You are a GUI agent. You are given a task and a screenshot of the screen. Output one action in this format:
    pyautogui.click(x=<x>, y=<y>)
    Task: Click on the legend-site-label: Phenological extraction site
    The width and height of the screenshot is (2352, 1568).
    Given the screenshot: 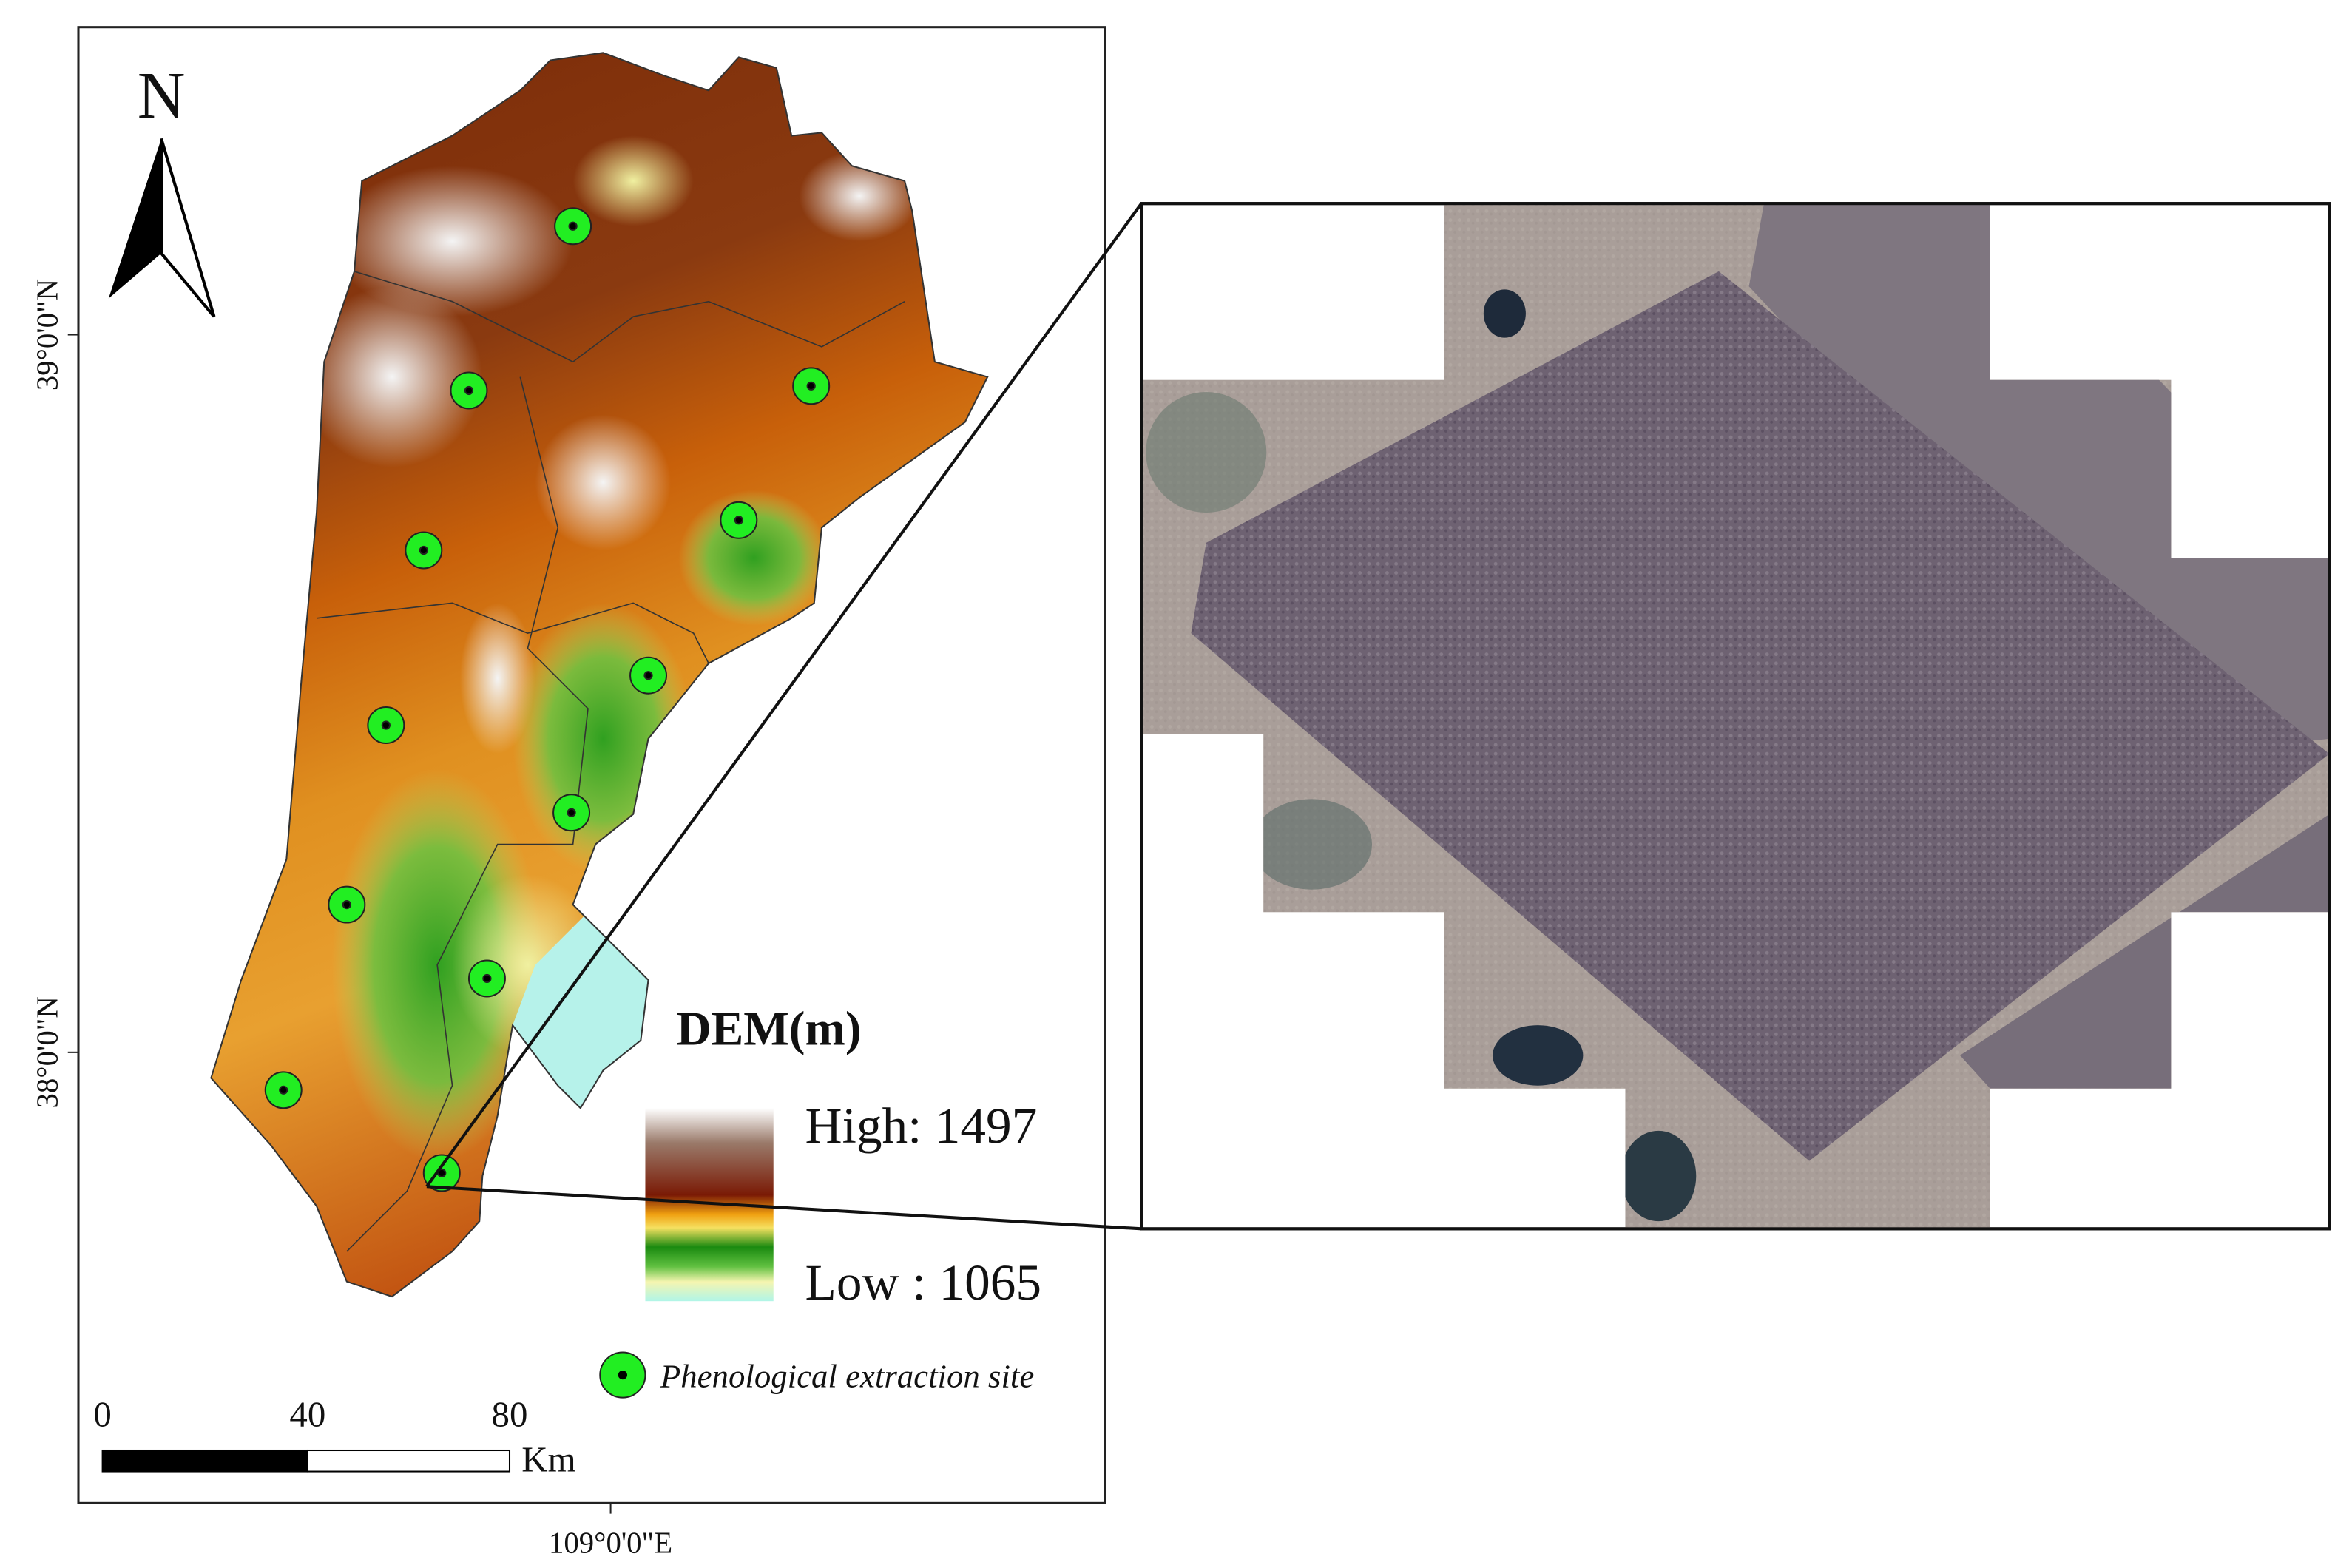 What is the action you would take?
    pyautogui.click(x=847, y=1375)
    